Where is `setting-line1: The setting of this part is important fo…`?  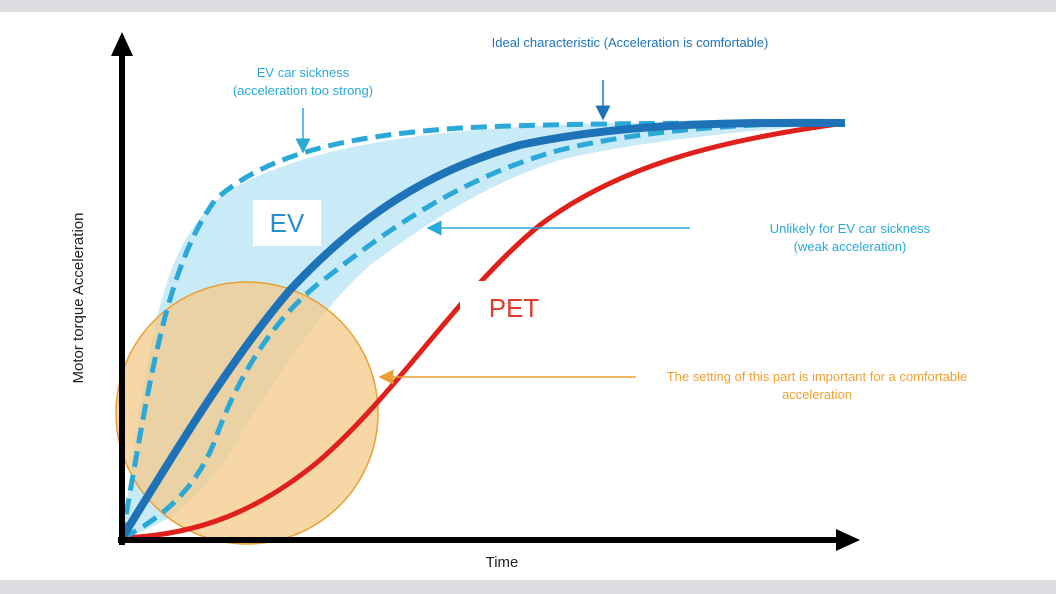
setting-line1: The setting of this part is important fo… is located at coordinates (817, 376).